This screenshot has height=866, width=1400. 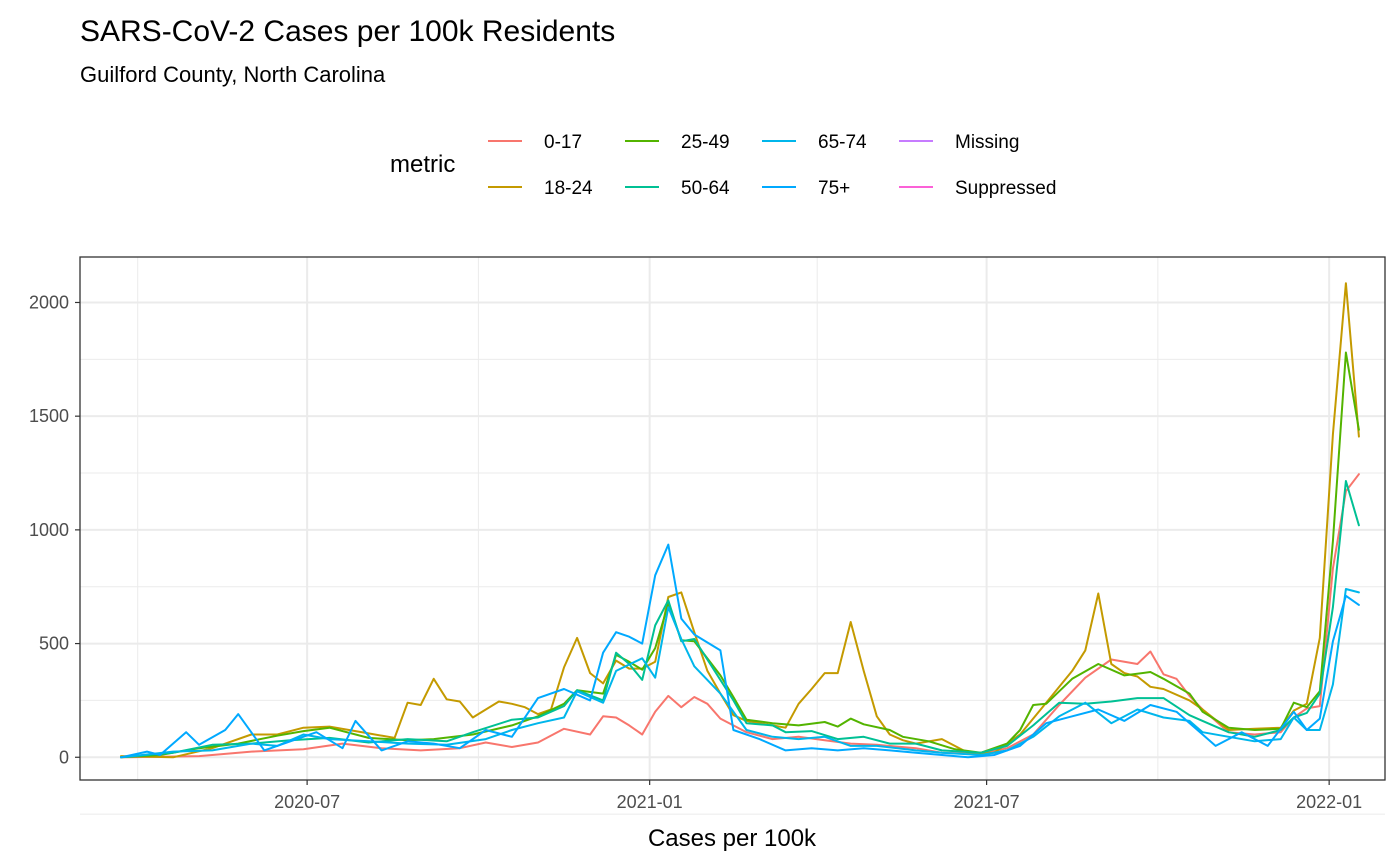 I want to click on legend-label-1: 18-24, so click(x=568, y=188).